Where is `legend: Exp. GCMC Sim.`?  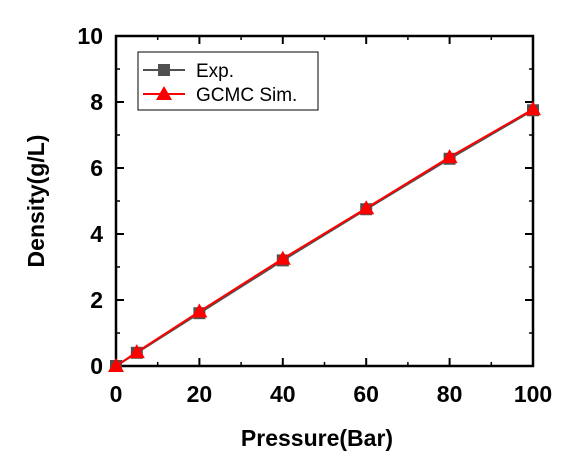
legend: Exp. GCMC Sim. is located at coordinates (228, 81).